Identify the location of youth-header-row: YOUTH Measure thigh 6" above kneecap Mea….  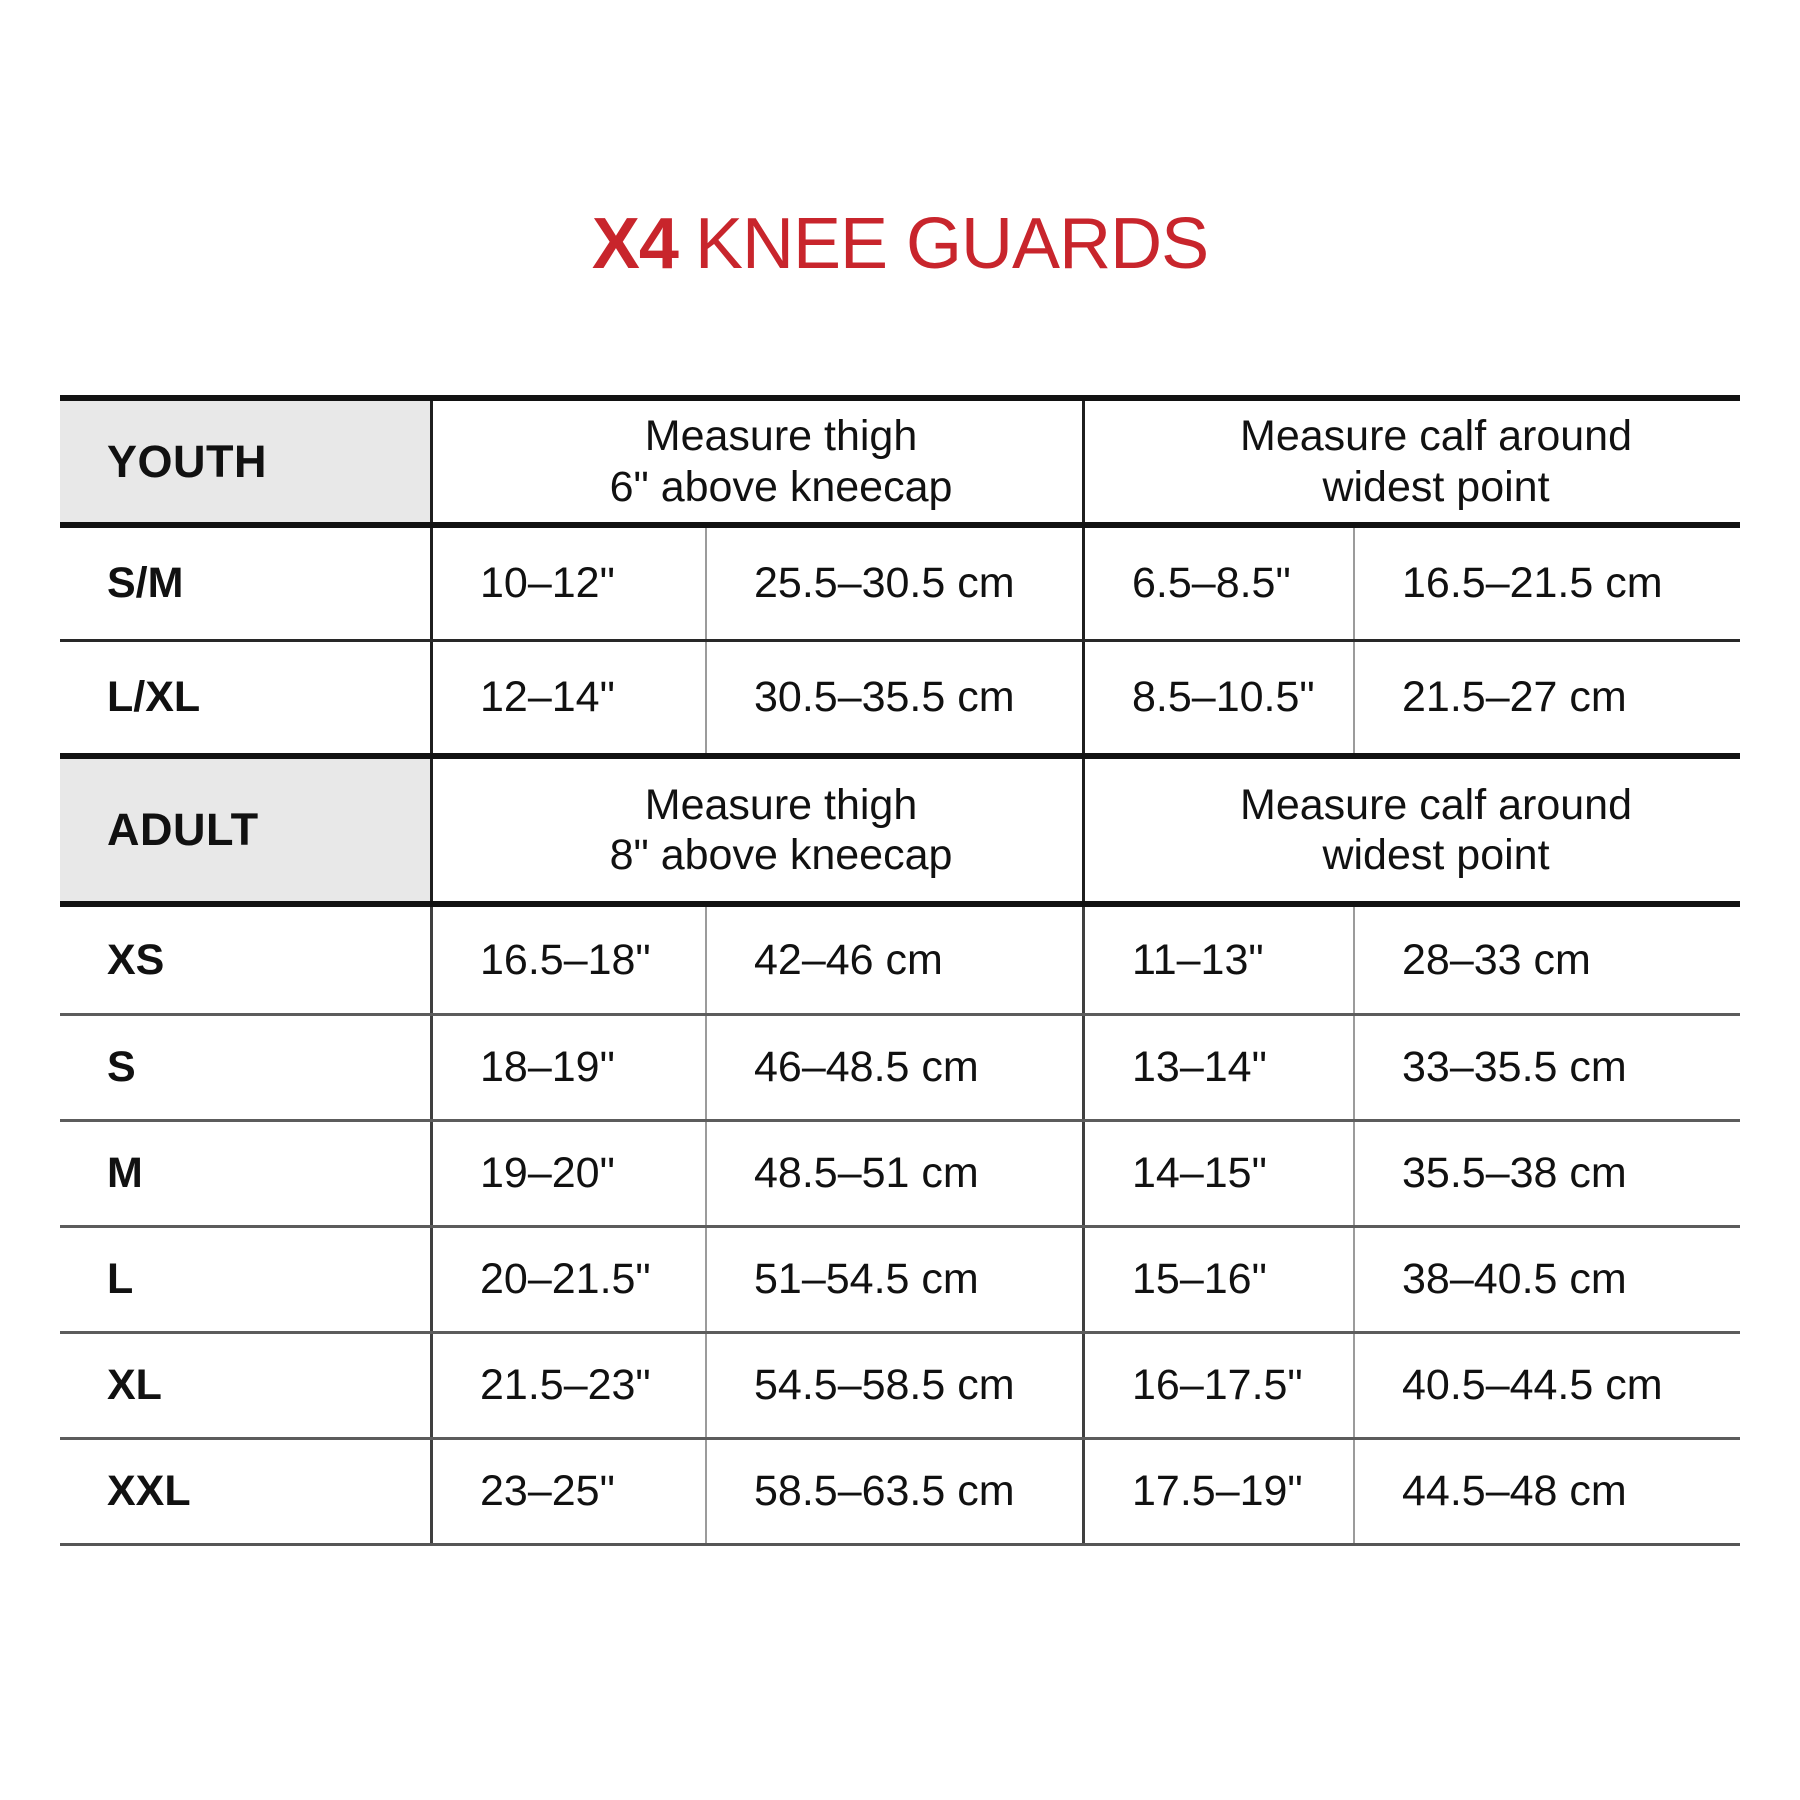
(900, 464).